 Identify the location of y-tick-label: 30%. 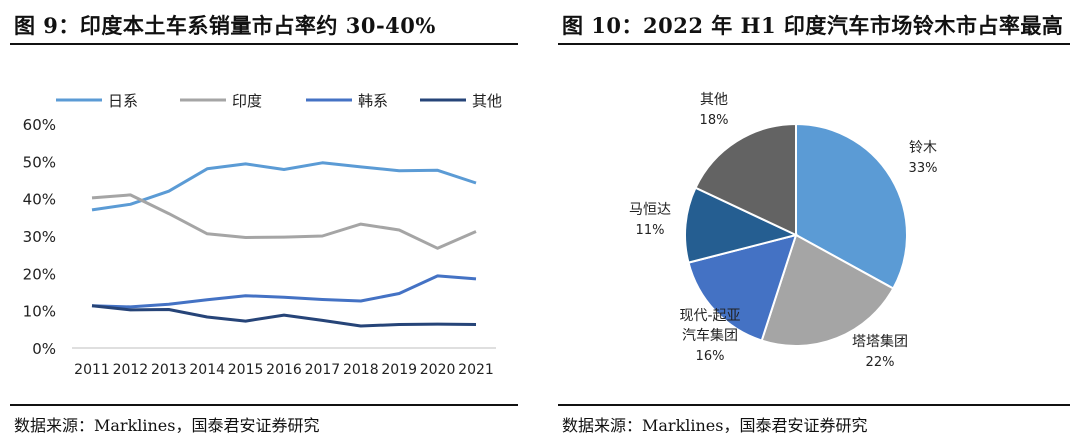
(39, 237).